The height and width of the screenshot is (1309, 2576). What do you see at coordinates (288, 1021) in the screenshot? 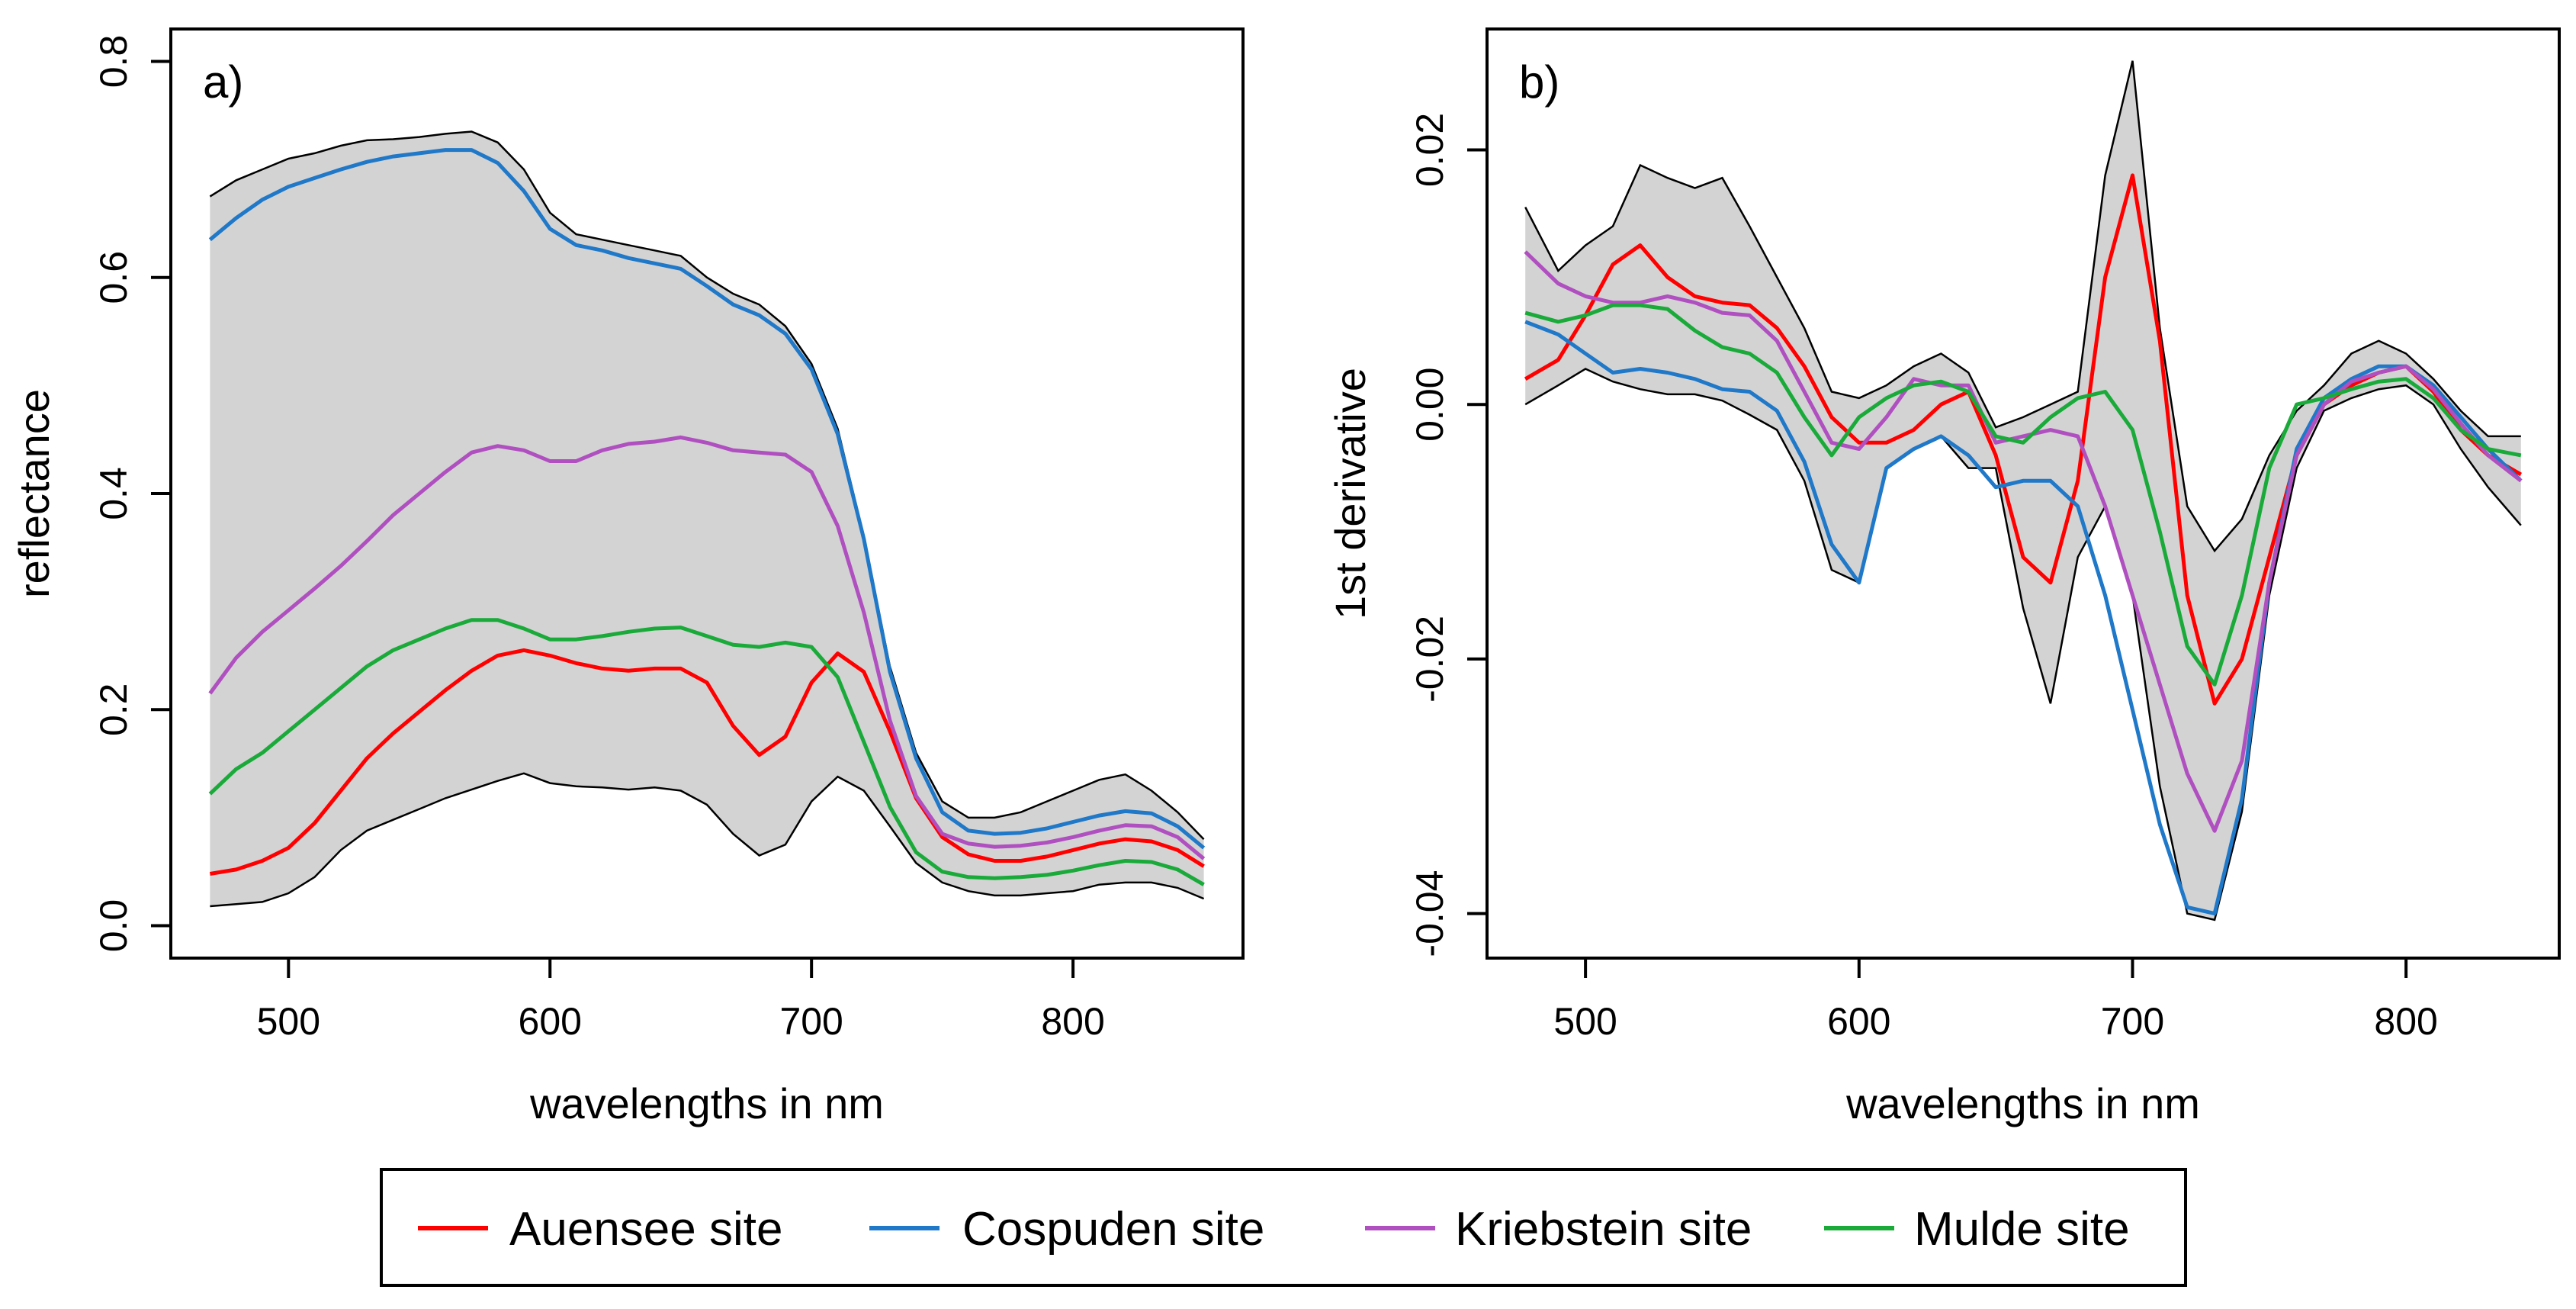
I see `panel-a-xtick-label: 500` at bounding box center [288, 1021].